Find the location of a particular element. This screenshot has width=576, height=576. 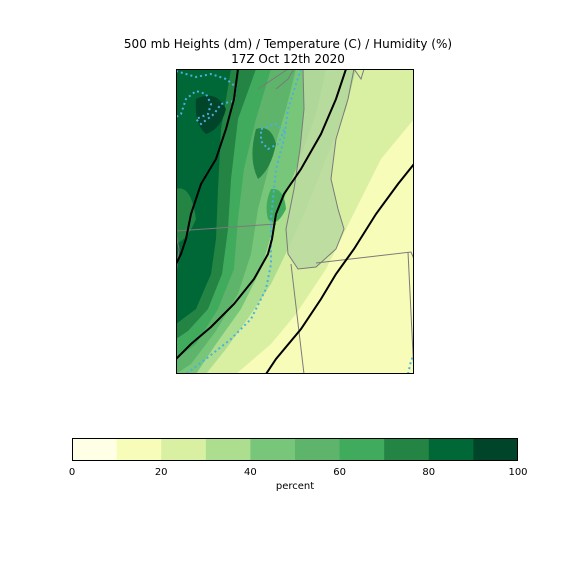

colorbar is located at coordinates (295, 449).